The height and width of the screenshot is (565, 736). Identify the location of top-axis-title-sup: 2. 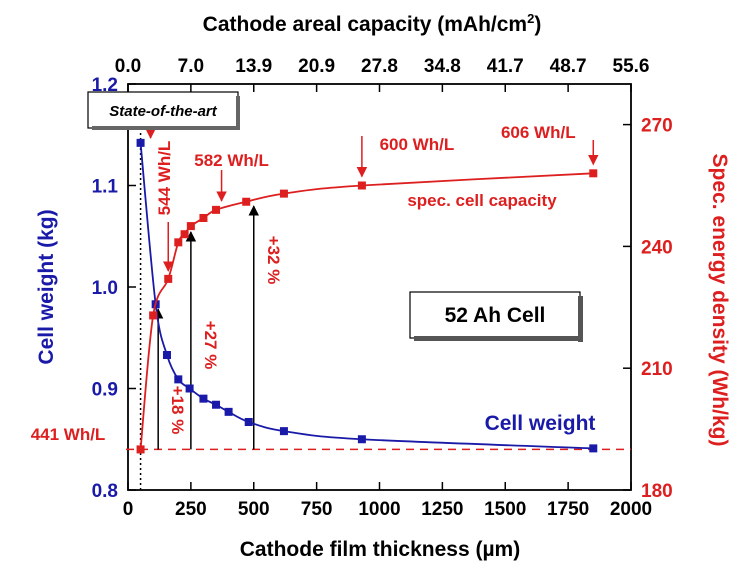
(530, 18).